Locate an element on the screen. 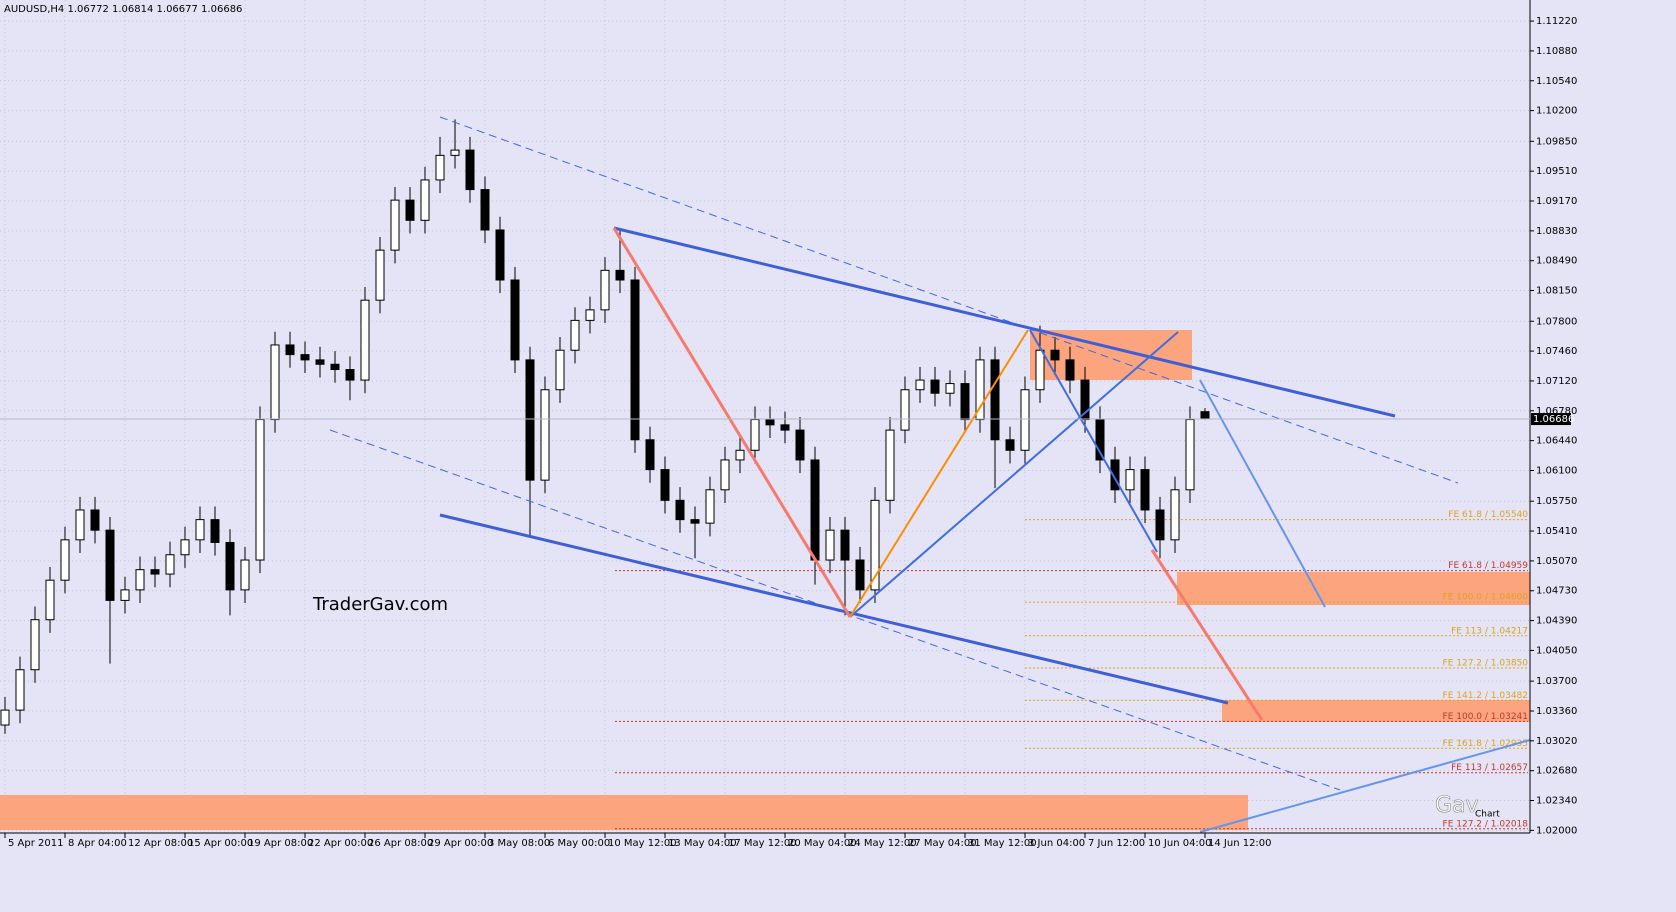 This screenshot has width=1676, height=912. y-tick-label: 1.08830 is located at coordinates (1556, 231).